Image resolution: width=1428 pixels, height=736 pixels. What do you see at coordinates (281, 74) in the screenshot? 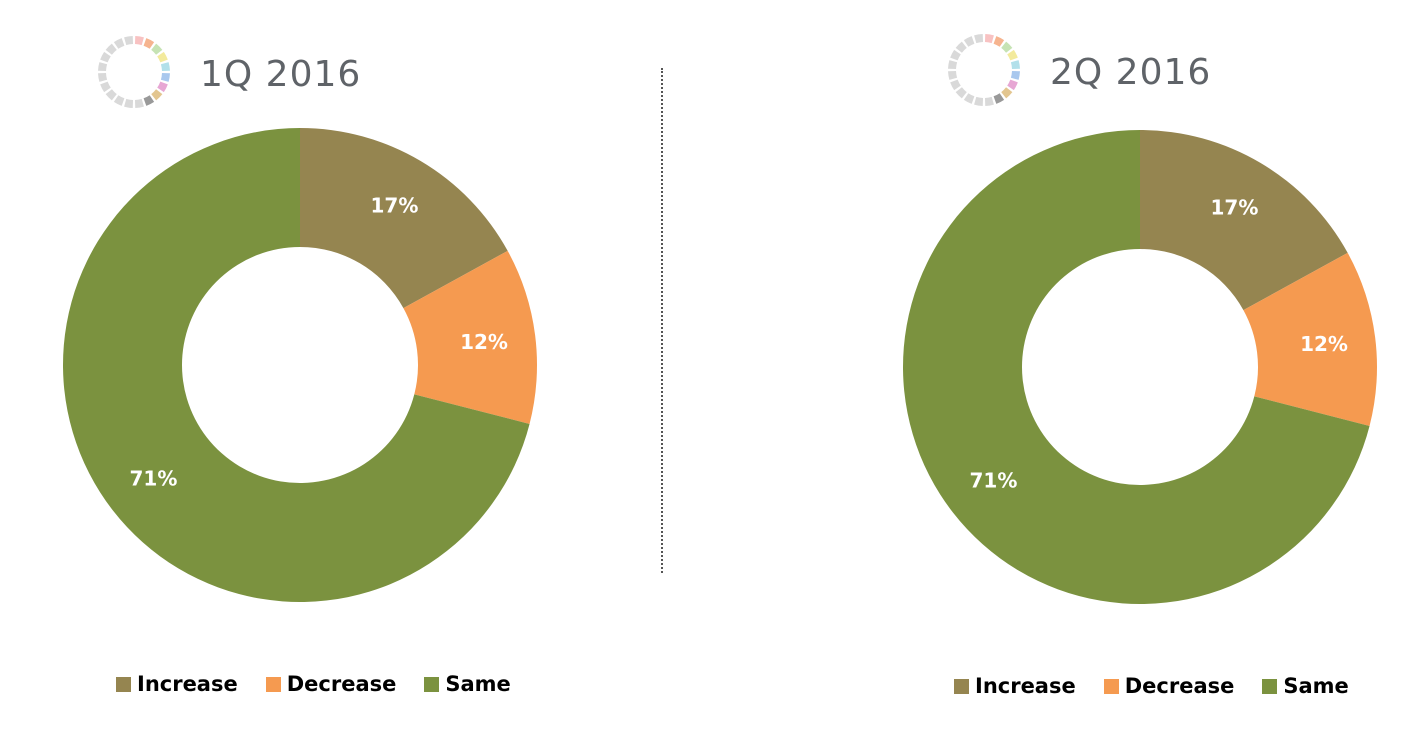
I see `chart-title: 1Q 2016` at bounding box center [281, 74].